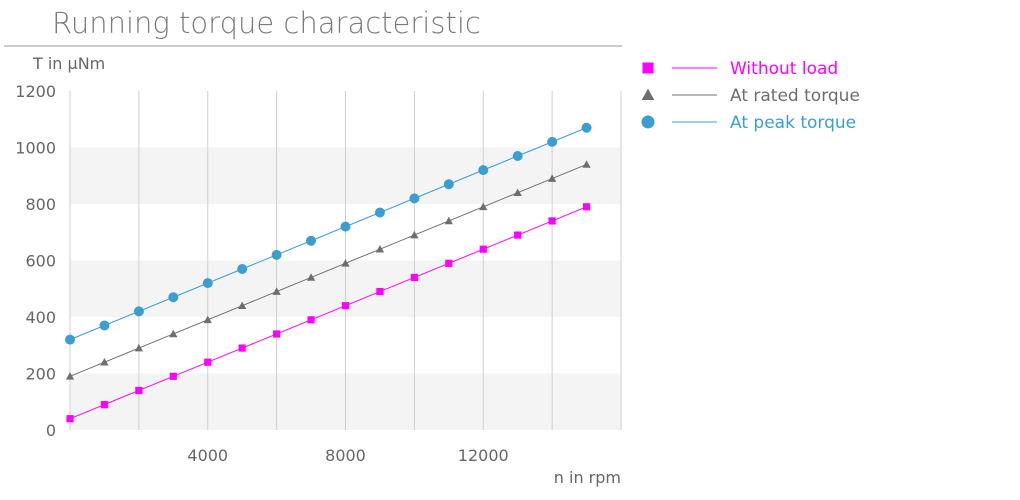 The width and height of the screenshot is (1020, 500). Describe the element at coordinates (266, 23) in the screenshot. I see `chart-title: Running torque characteristic` at that location.